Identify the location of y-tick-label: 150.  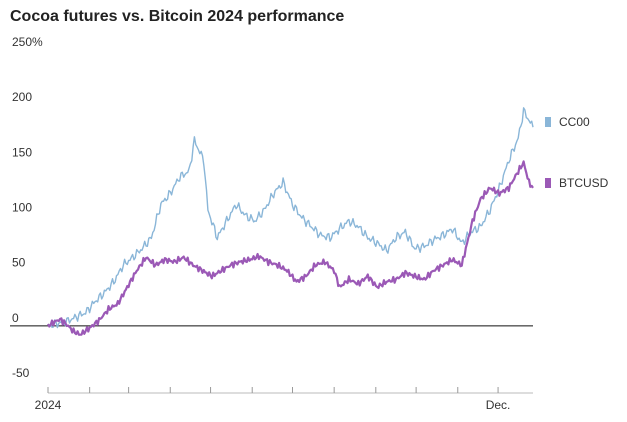
(22, 152).